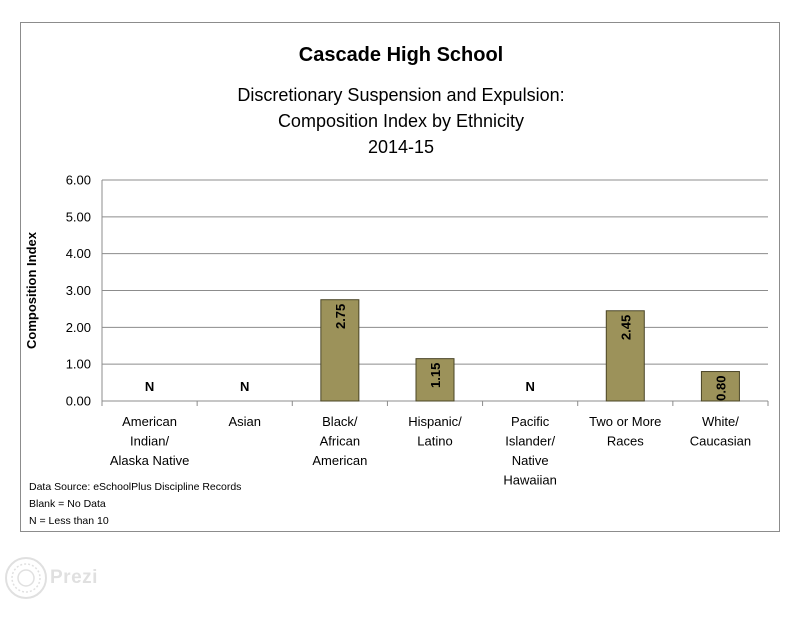 The width and height of the screenshot is (800, 618). Describe the element at coordinates (435, 375) in the screenshot. I see `data-label: 1.15` at that location.